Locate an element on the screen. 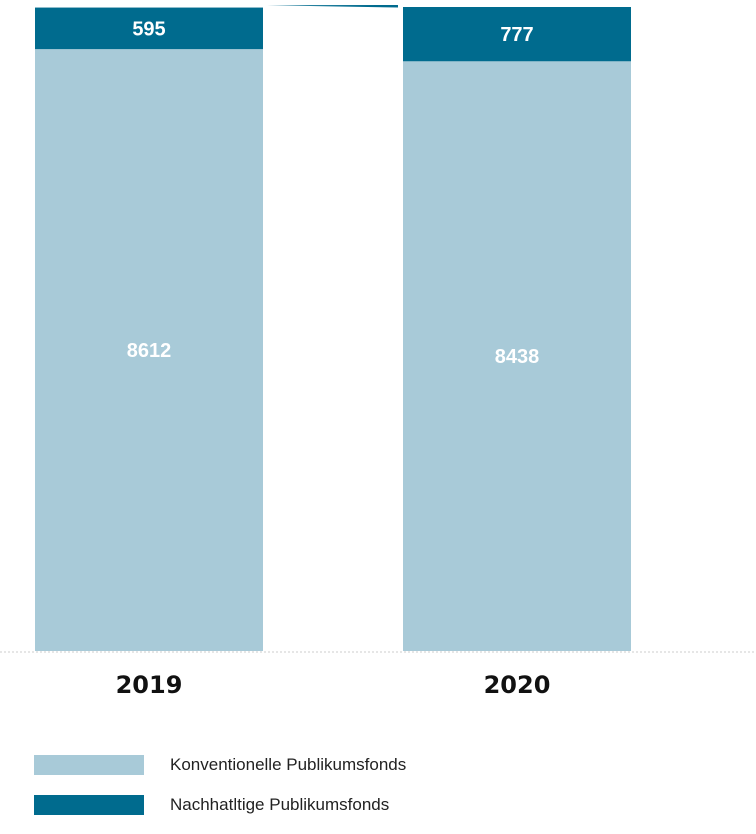 The height and width of the screenshot is (834, 756). x-tick-label-2020: 2020 is located at coordinates (517, 685).